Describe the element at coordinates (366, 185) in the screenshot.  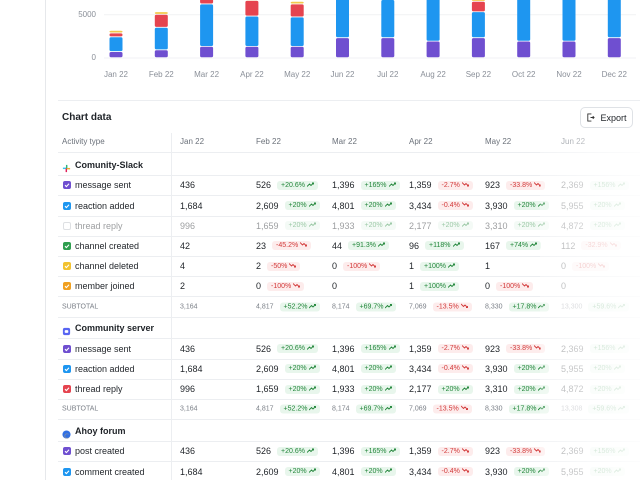
I see `table-cell: 1,396 +165%` at that location.